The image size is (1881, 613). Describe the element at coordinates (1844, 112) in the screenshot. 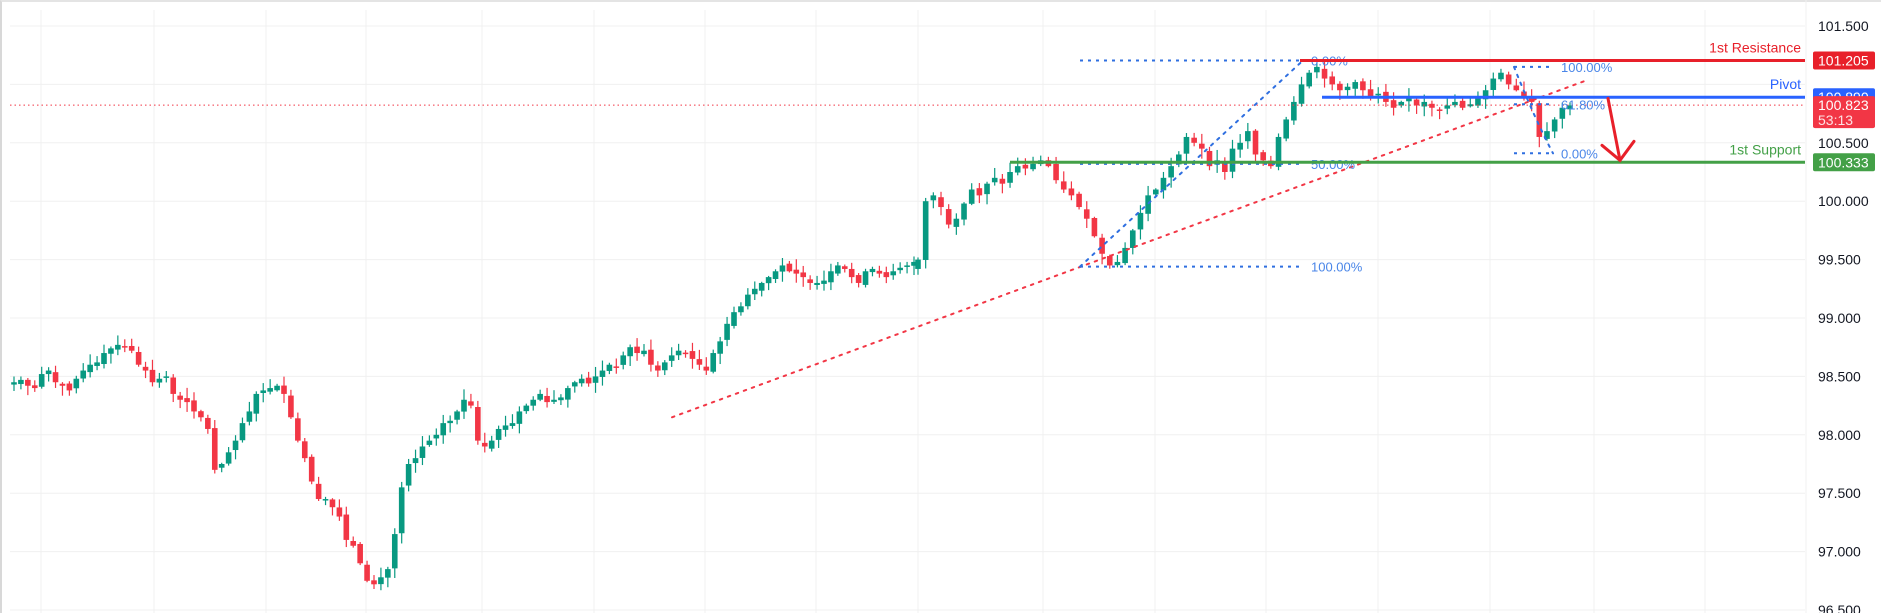

I see `current-price-tag` at that location.